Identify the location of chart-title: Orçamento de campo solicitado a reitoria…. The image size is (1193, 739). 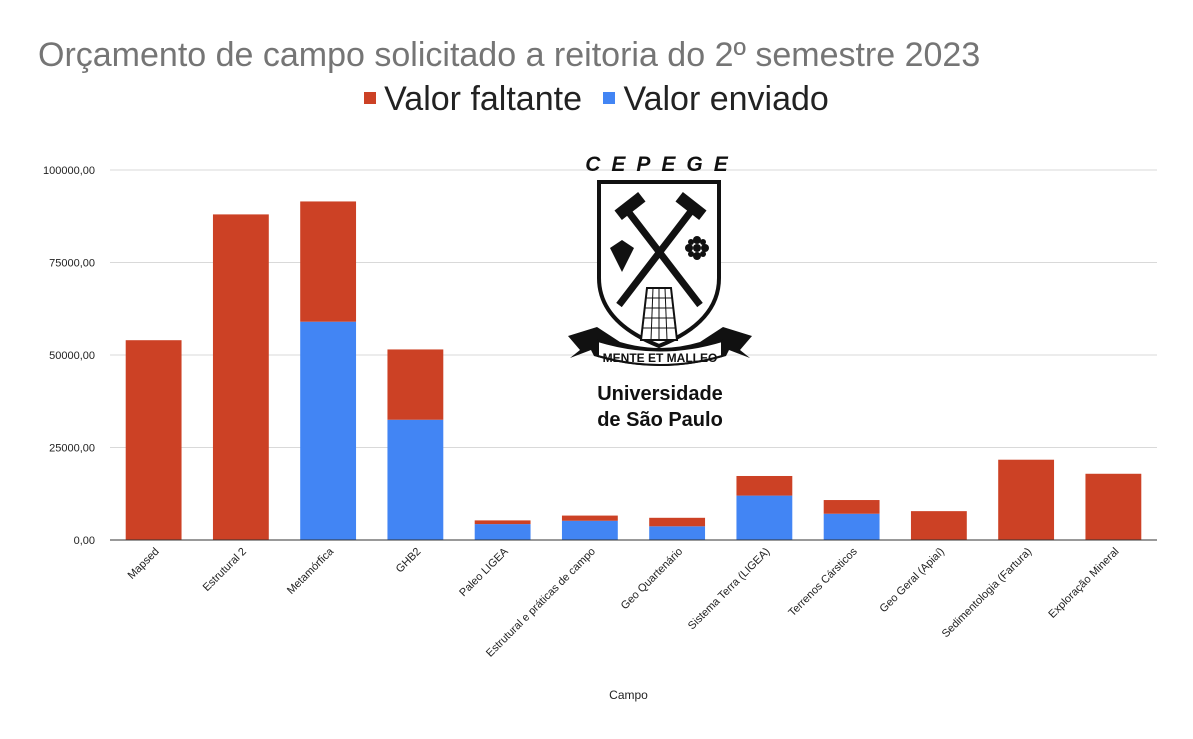
(509, 55).